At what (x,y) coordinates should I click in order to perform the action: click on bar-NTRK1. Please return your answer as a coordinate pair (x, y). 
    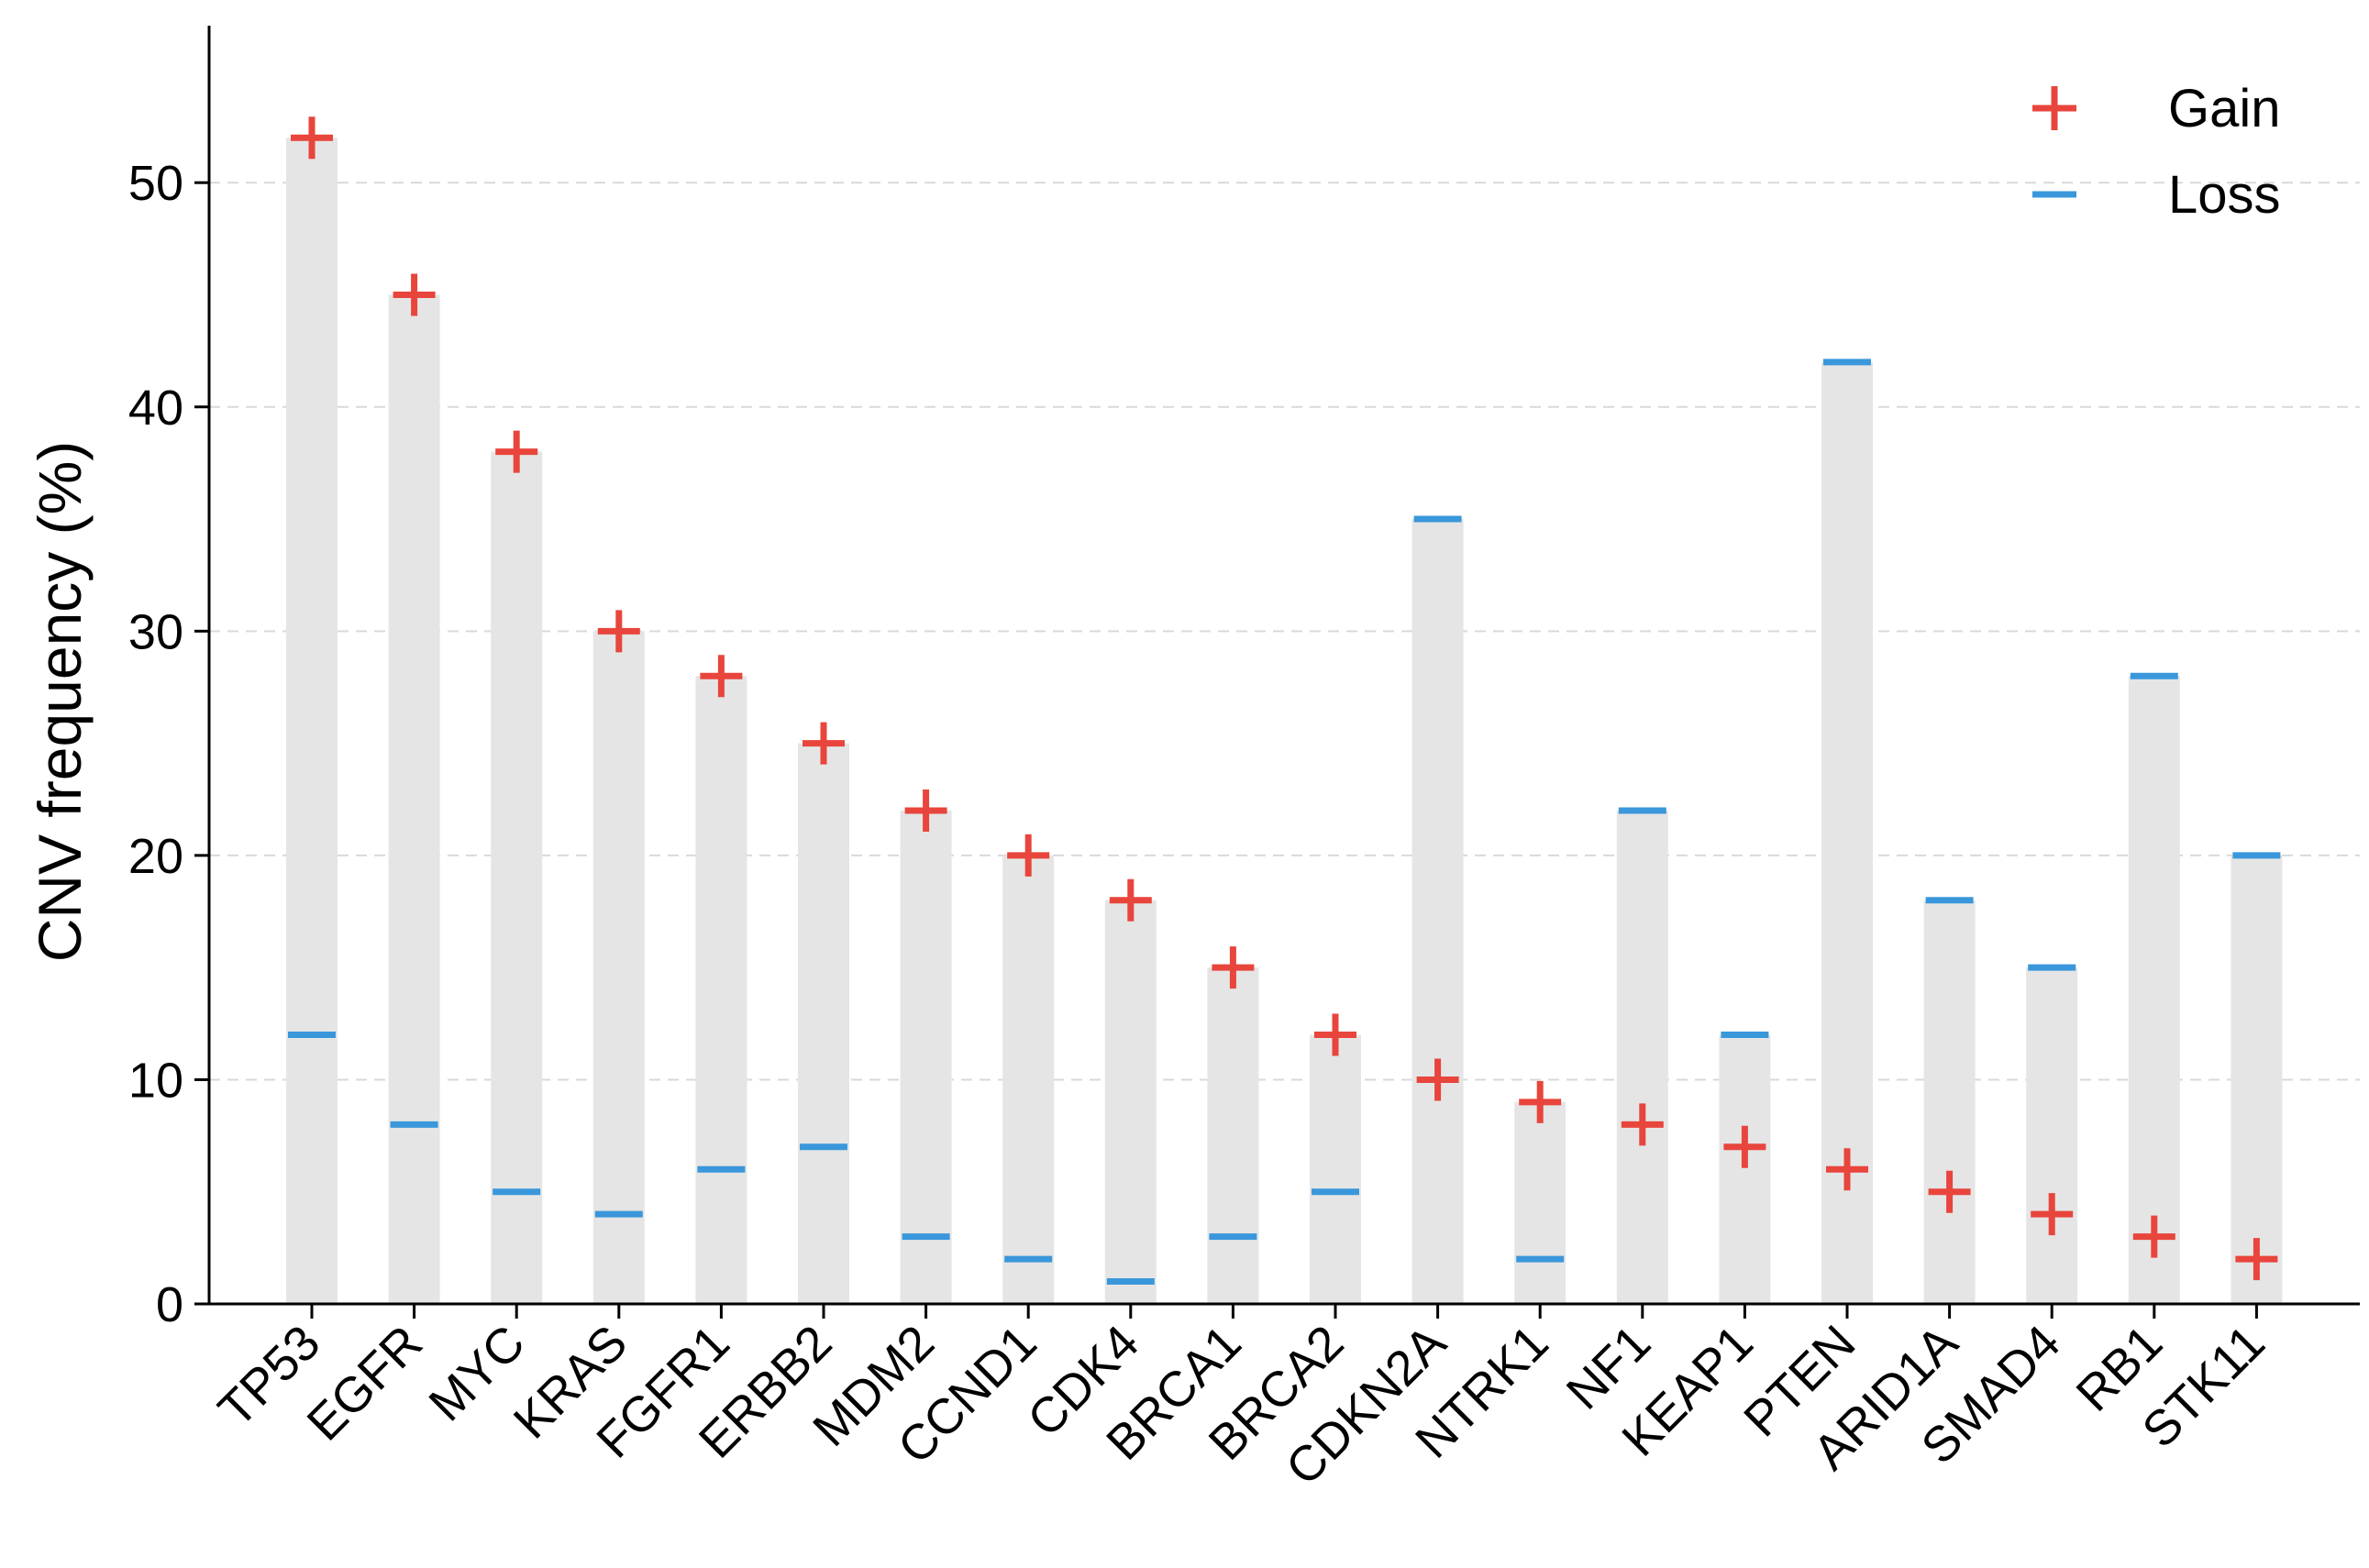
    Looking at the image, I should click on (1540, 1203).